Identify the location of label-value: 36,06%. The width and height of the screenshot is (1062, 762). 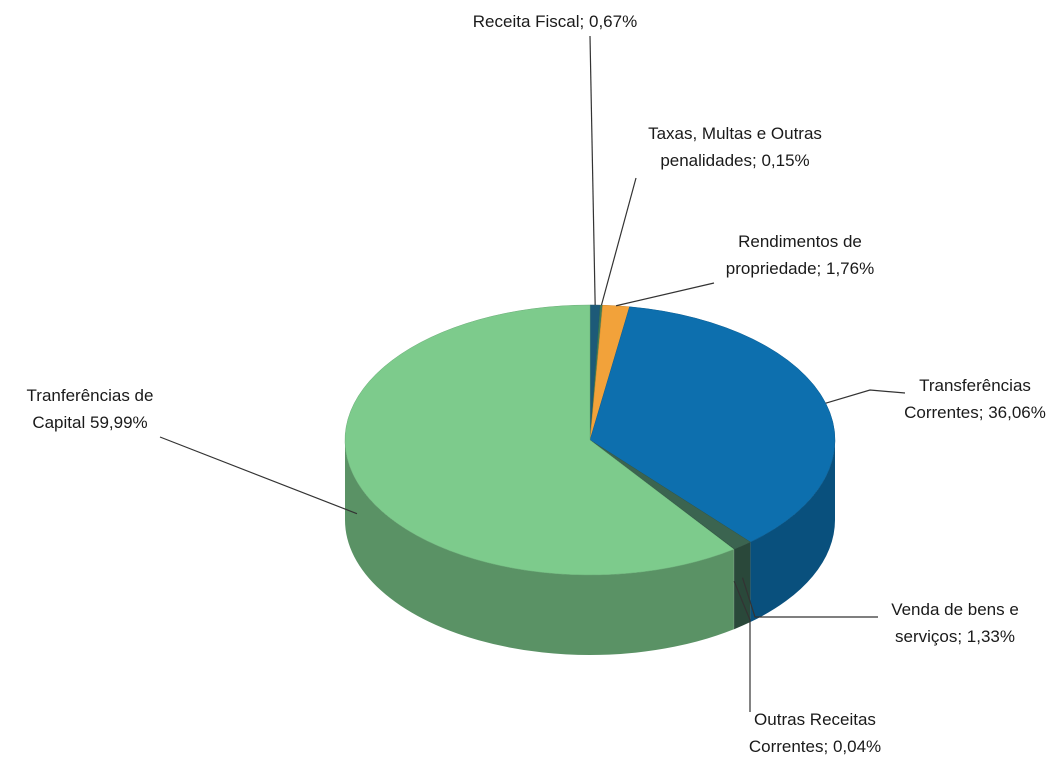
(1017, 412).